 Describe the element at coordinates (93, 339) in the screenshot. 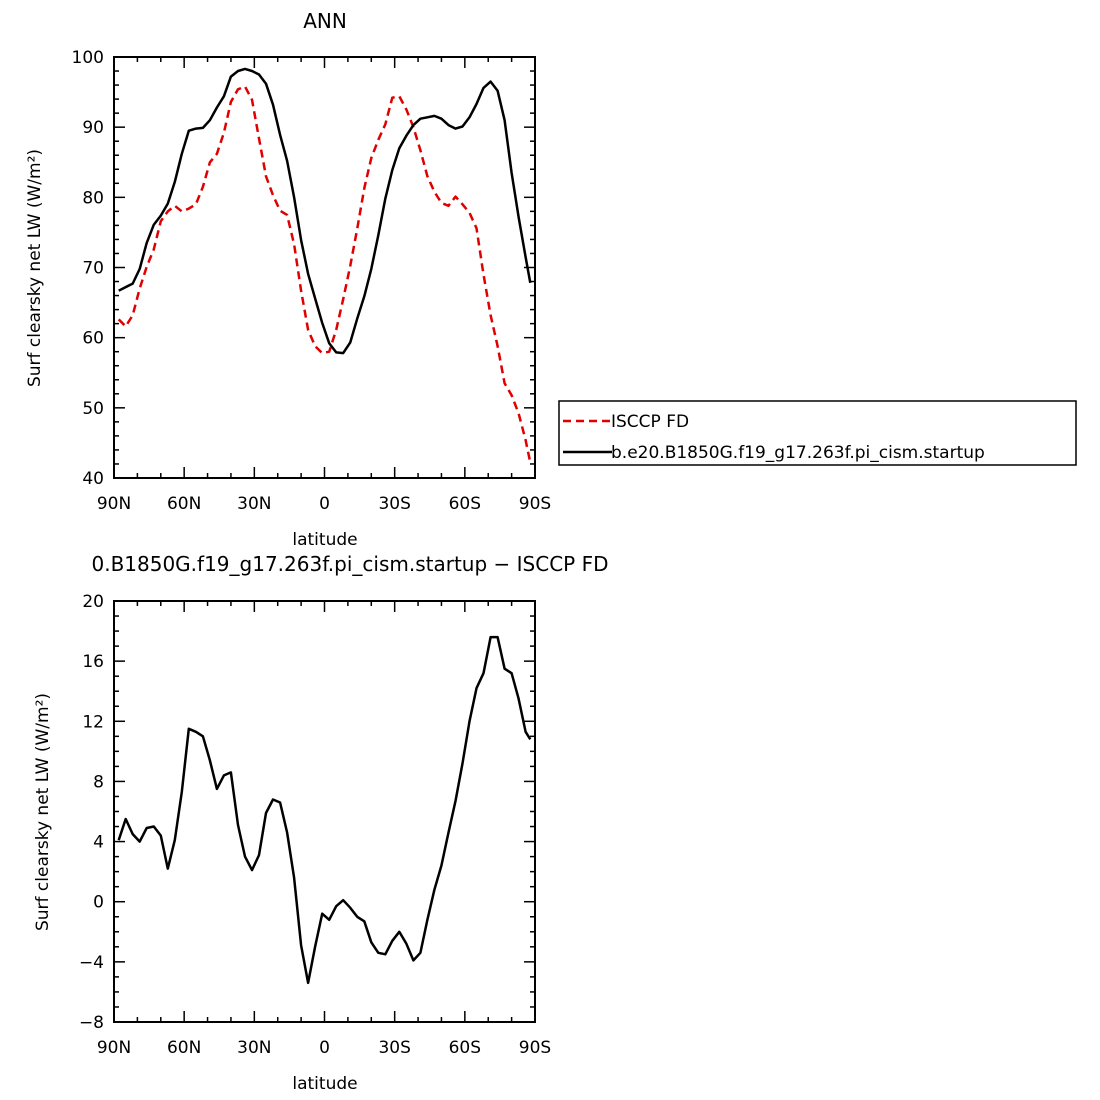

I see `y-tick-label: 60` at that location.